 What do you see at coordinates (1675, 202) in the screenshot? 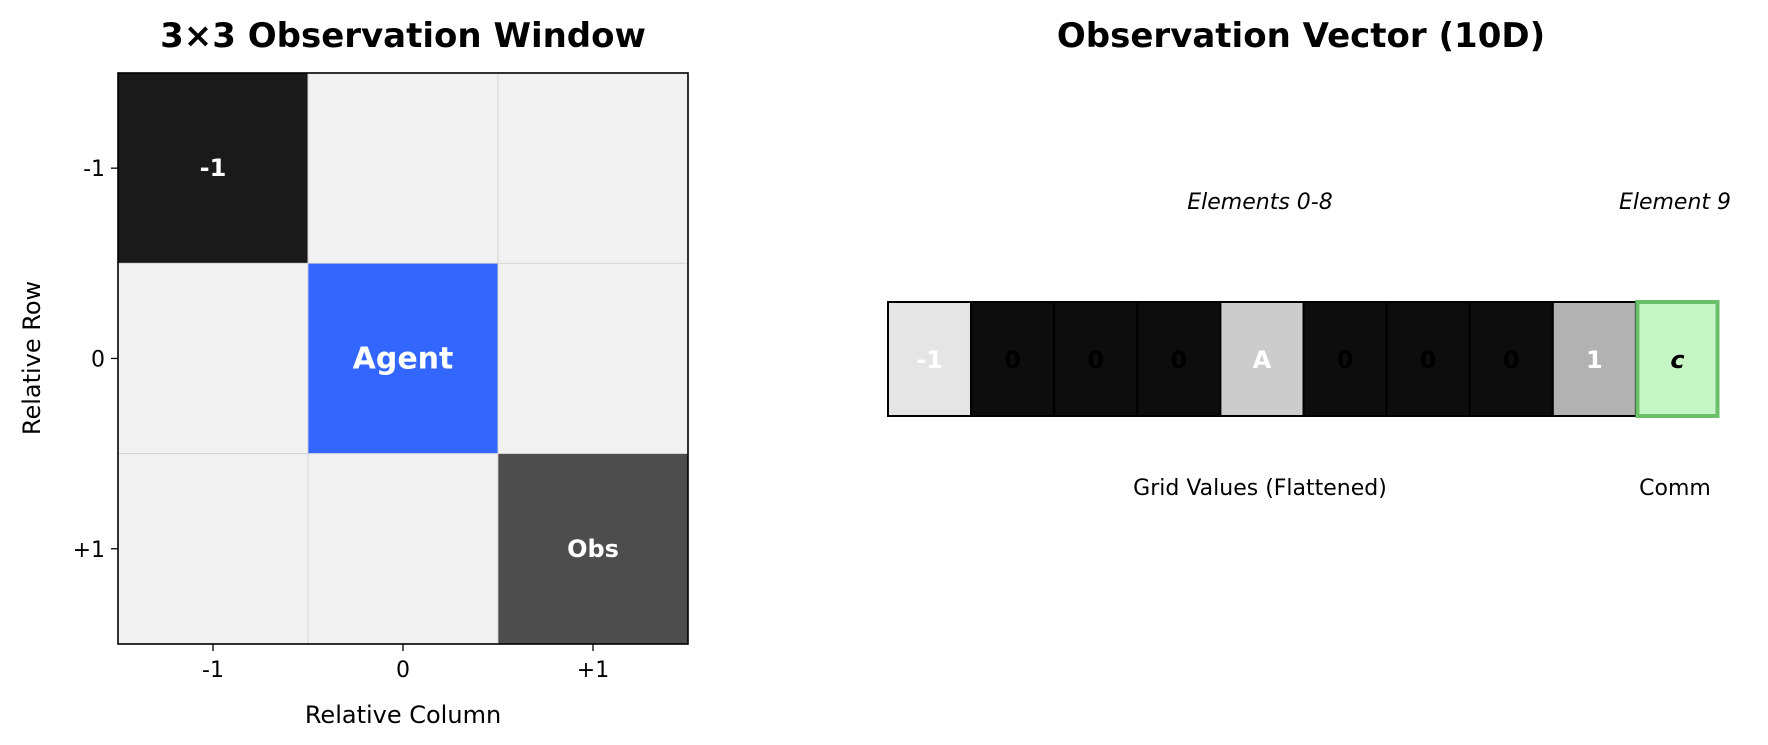
I see `element-9-label: Element 9` at bounding box center [1675, 202].